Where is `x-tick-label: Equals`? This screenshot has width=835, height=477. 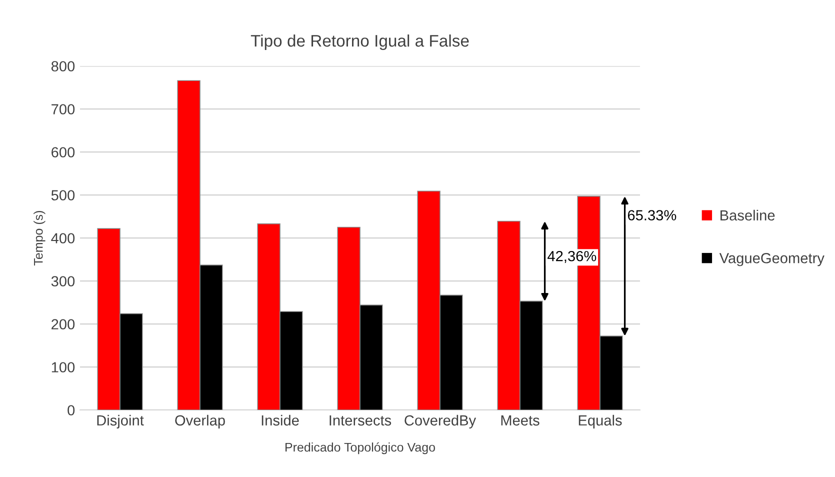 x-tick-label: Equals is located at coordinates (600, 421).